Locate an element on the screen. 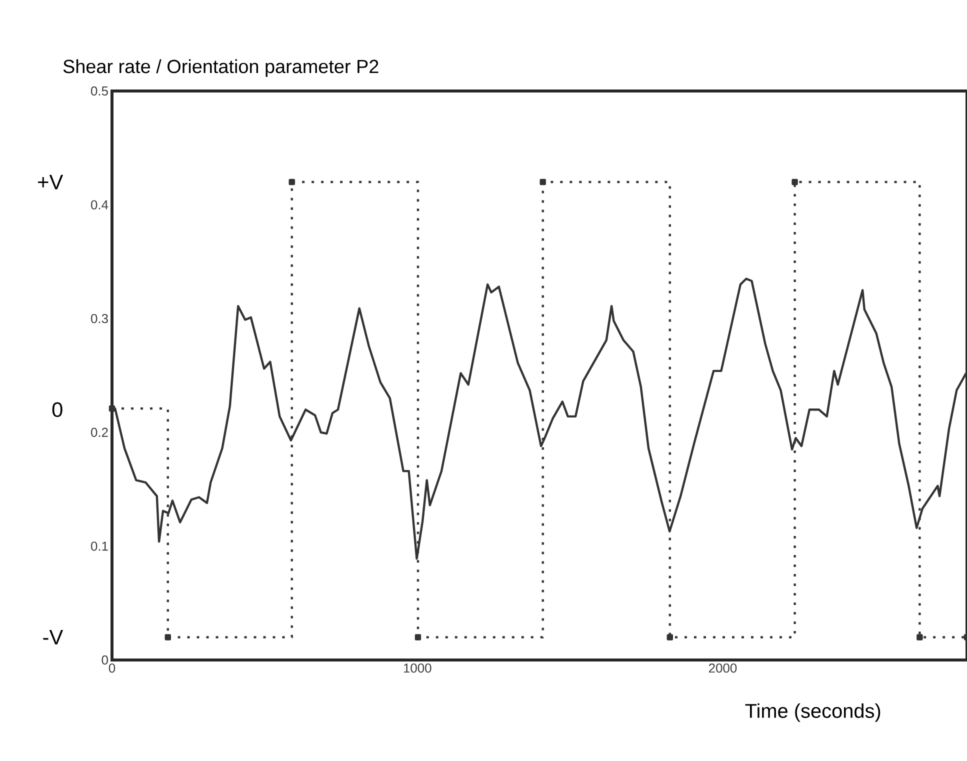 The height and width of the screenshot is (761, 967). text: +V is located at coordinates (51, 182).